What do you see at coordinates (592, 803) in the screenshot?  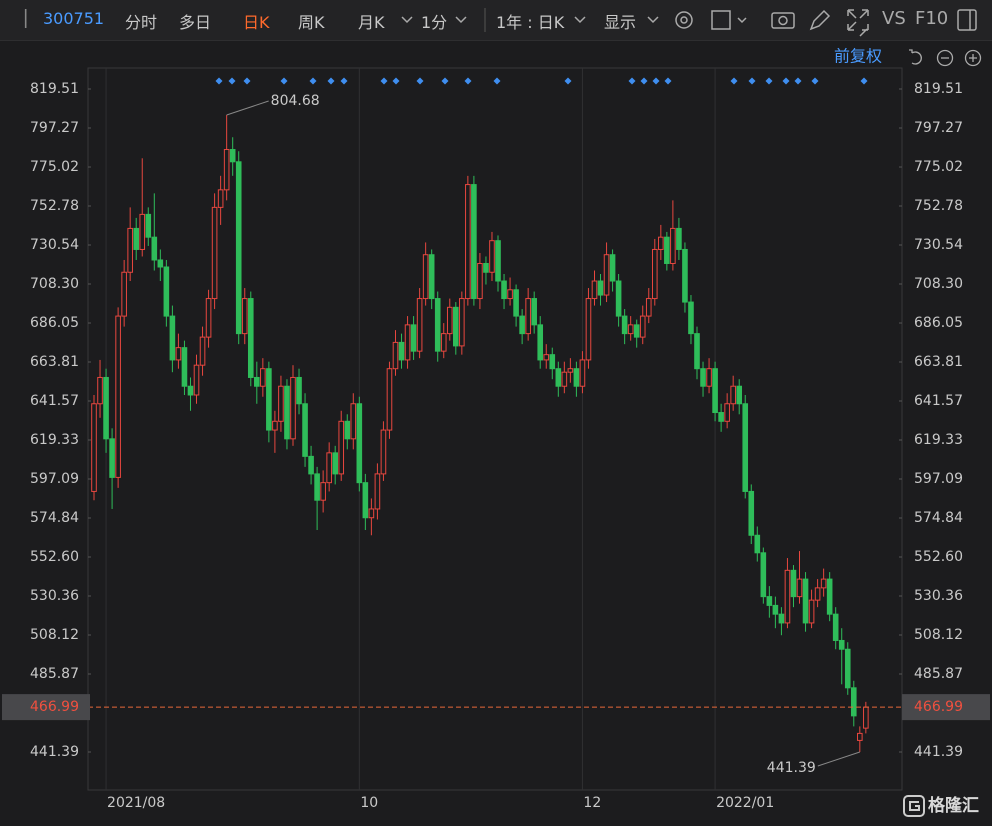 I see `x-tick-label: 12` at bounding box center [592, 803].